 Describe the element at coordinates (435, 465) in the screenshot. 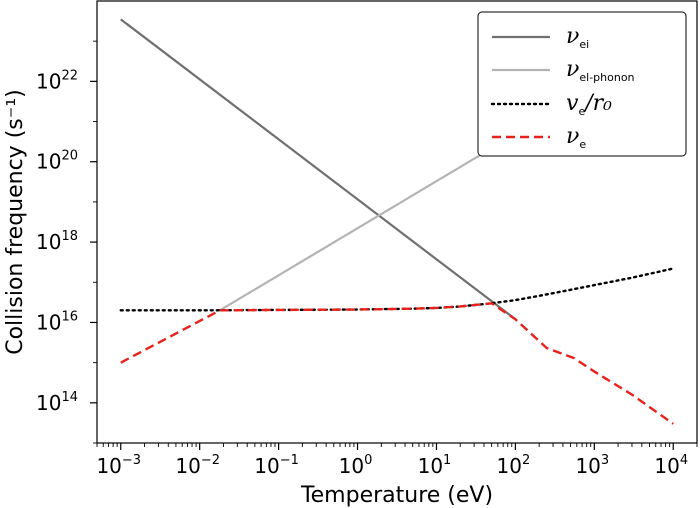

I see `x-tick-label: 10¹` at that location.